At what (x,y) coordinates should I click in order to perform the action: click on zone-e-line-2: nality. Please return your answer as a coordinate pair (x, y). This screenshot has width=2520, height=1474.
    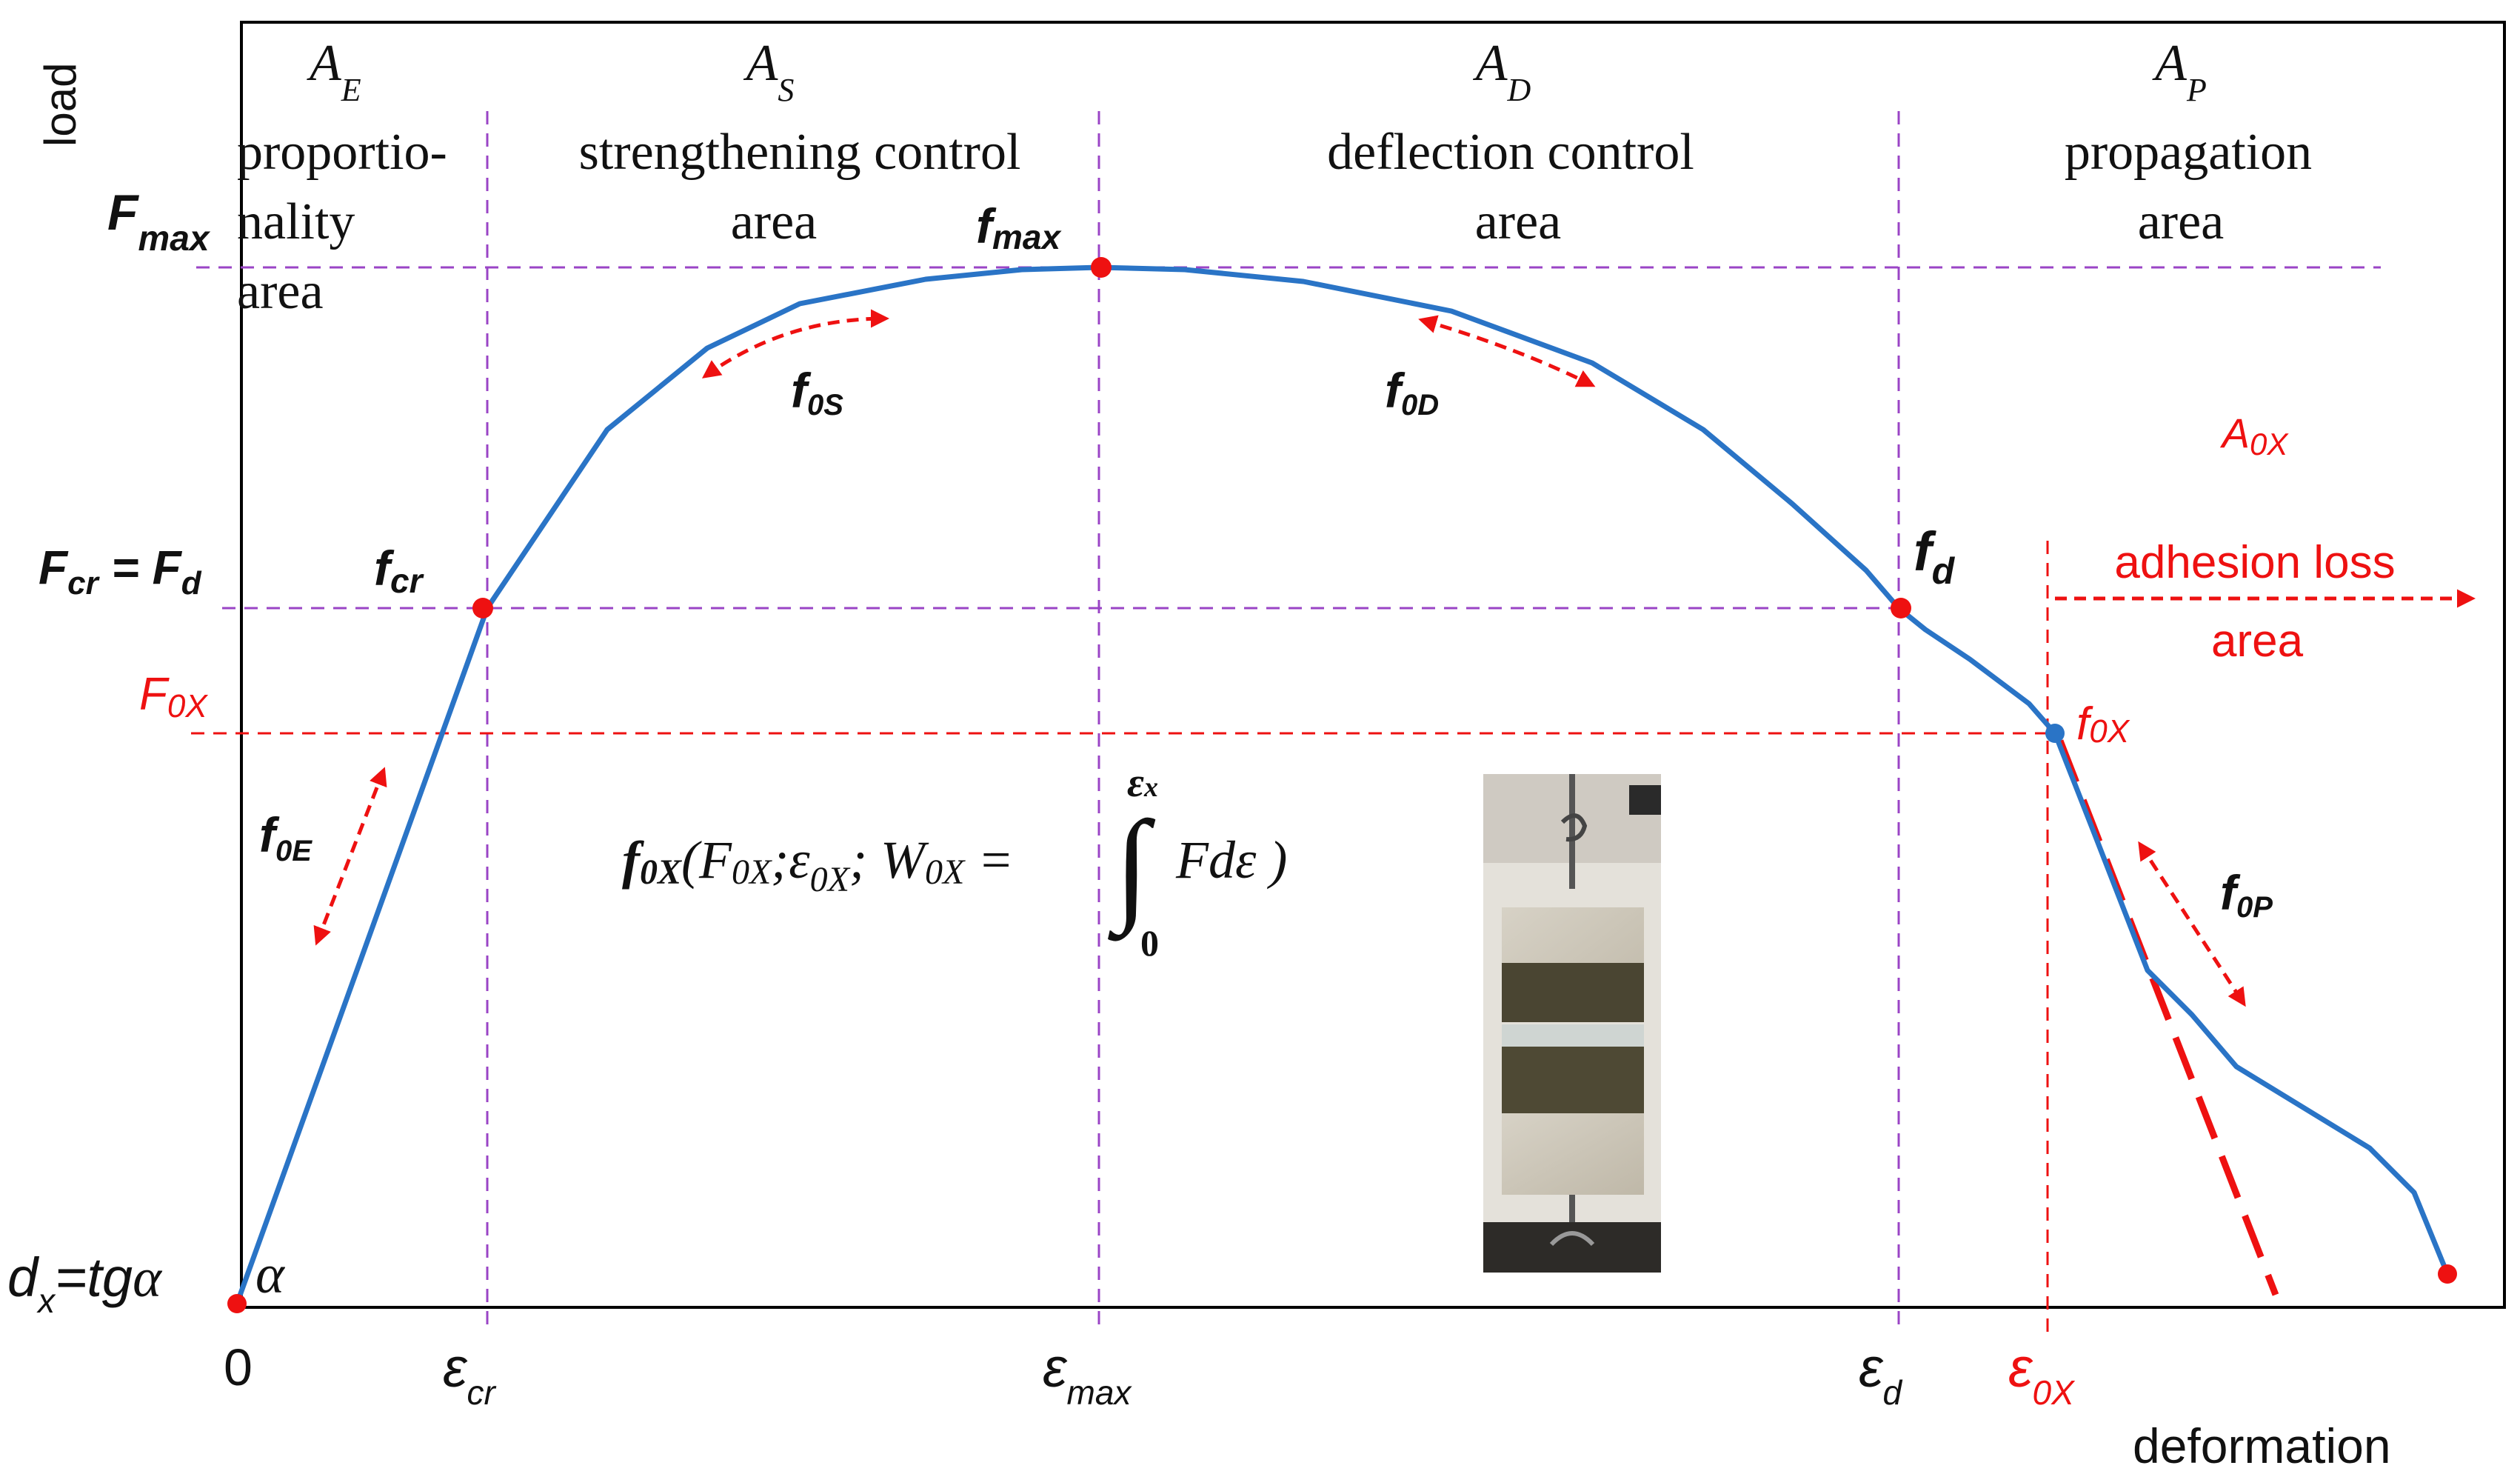
    Looking at the image, I should click on (296, 221).